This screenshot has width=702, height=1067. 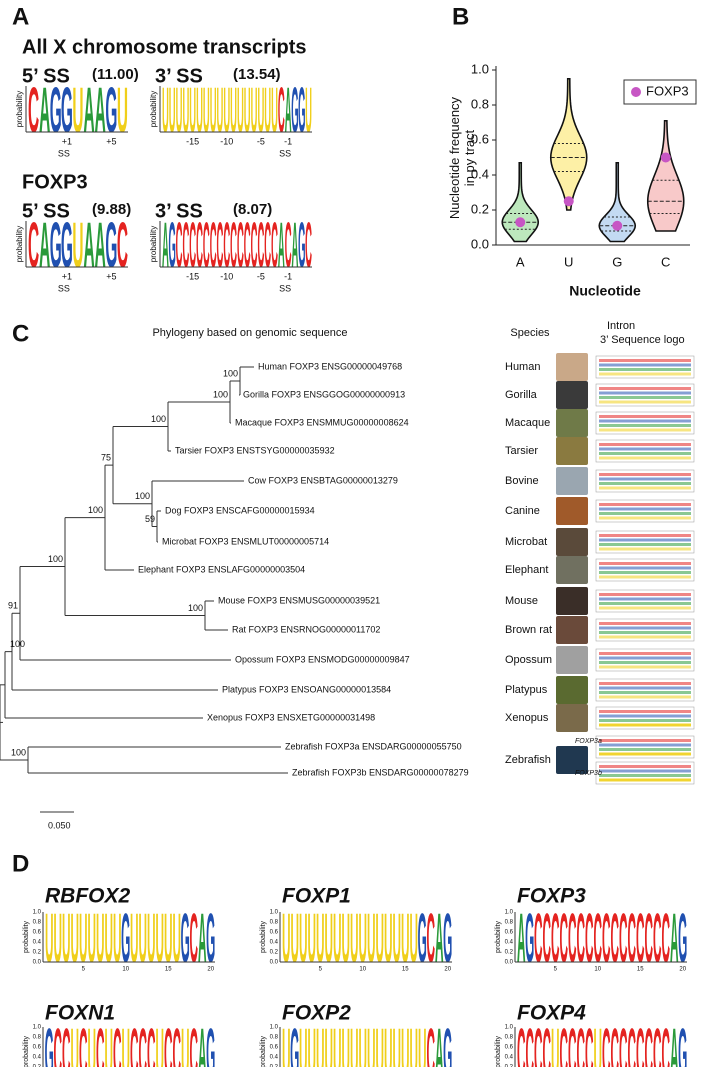 I want to click on panel-label: C, so click(x=20, y=333).